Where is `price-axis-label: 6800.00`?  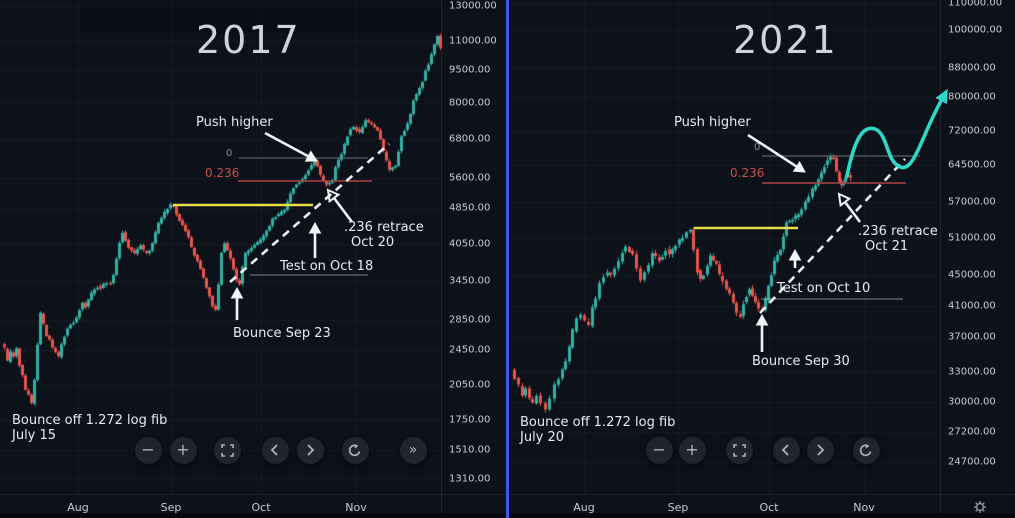
price-axis-label: 6800.00 is located at coordinates (470, 139).